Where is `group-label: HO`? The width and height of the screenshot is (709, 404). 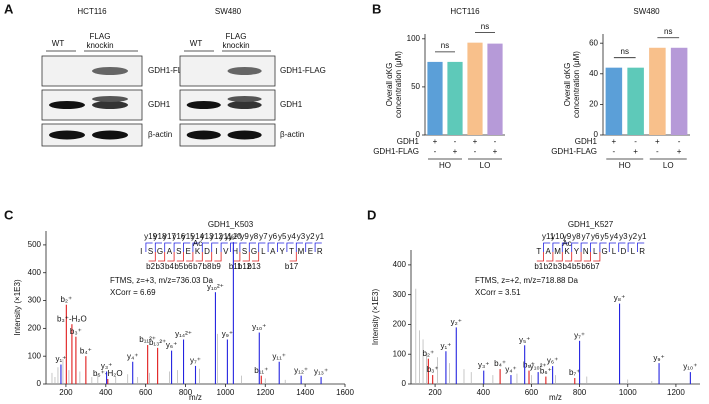 group-label: HO is located at coordinates (625, 165).